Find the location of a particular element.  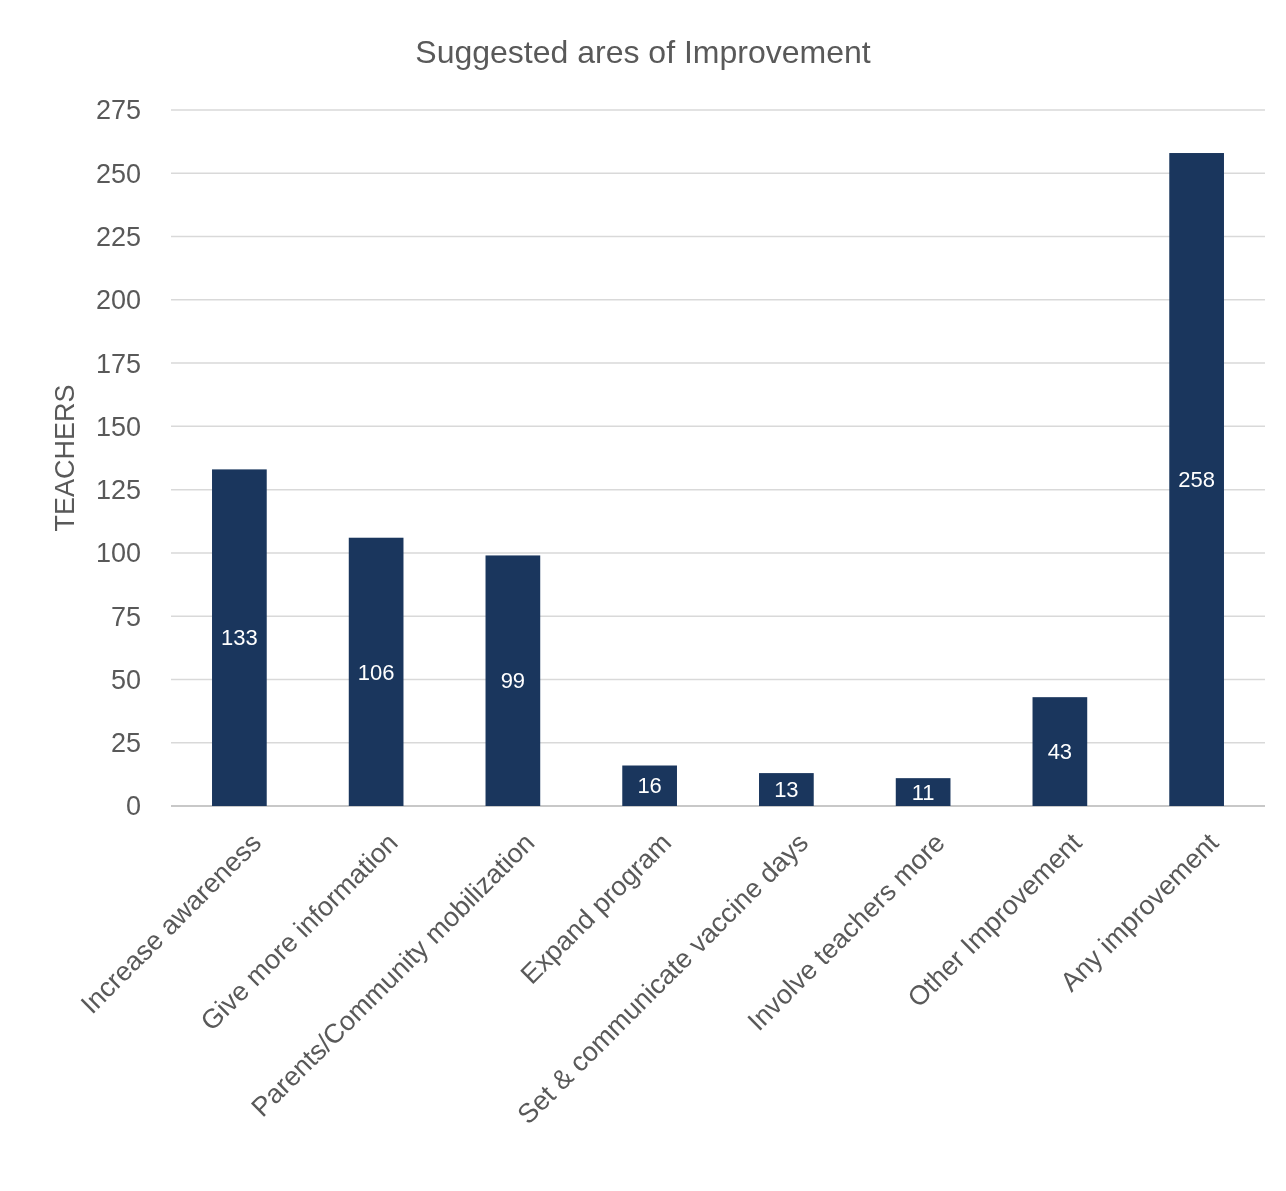

y-tick-label: 200 is located at coordinates (118, 300).